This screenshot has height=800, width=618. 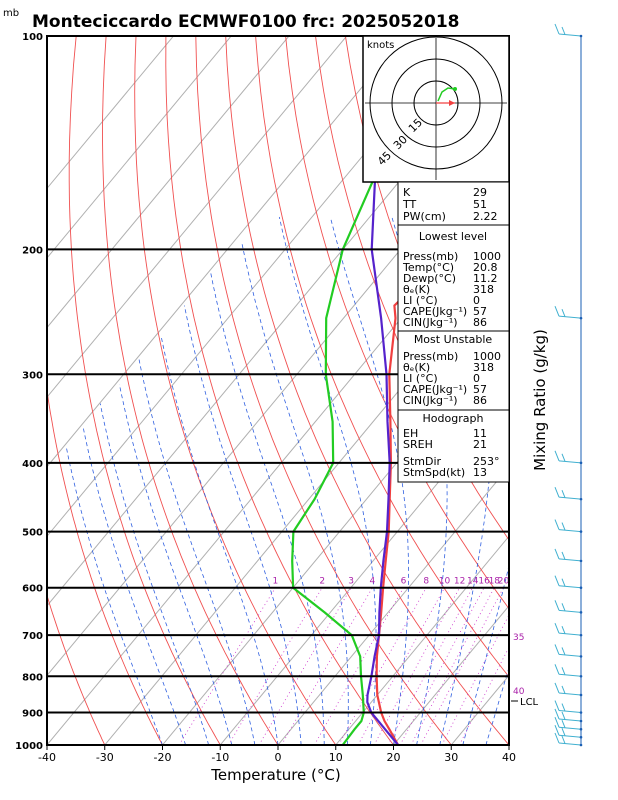 What do you see at coordinates (47, 757) in the screenshot?
I see `x-tick-label: -40` at bounding box center [47, 757].